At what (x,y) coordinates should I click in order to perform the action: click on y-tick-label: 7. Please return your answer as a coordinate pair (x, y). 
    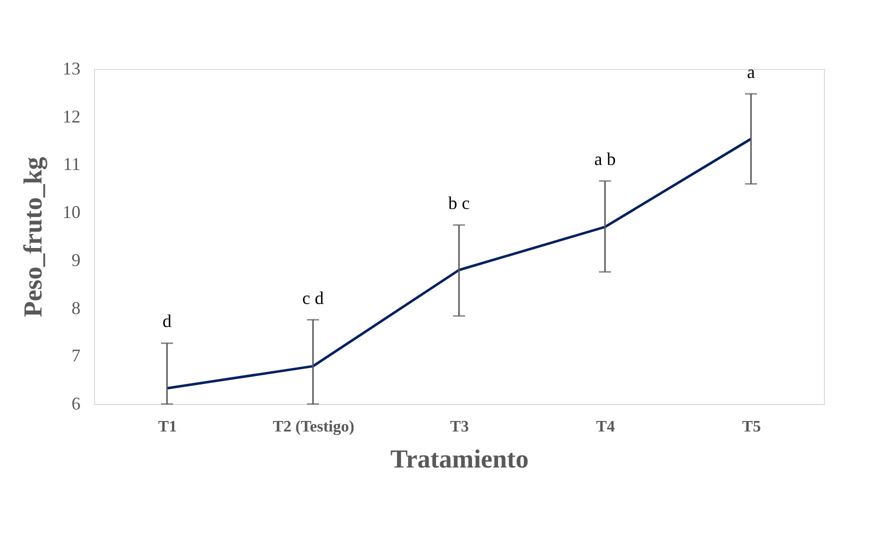
    Looking at the image, I should click on (76, 356).